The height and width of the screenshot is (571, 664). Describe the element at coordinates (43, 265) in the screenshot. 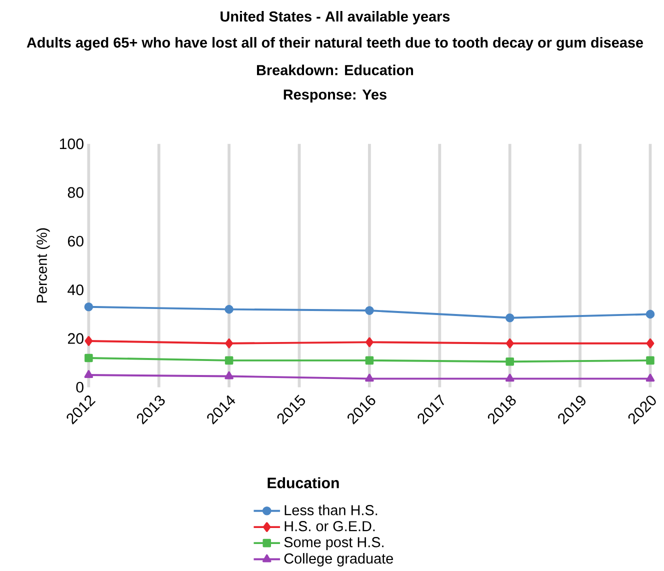

I see `y-axis-title: Percent (%)` at that location.